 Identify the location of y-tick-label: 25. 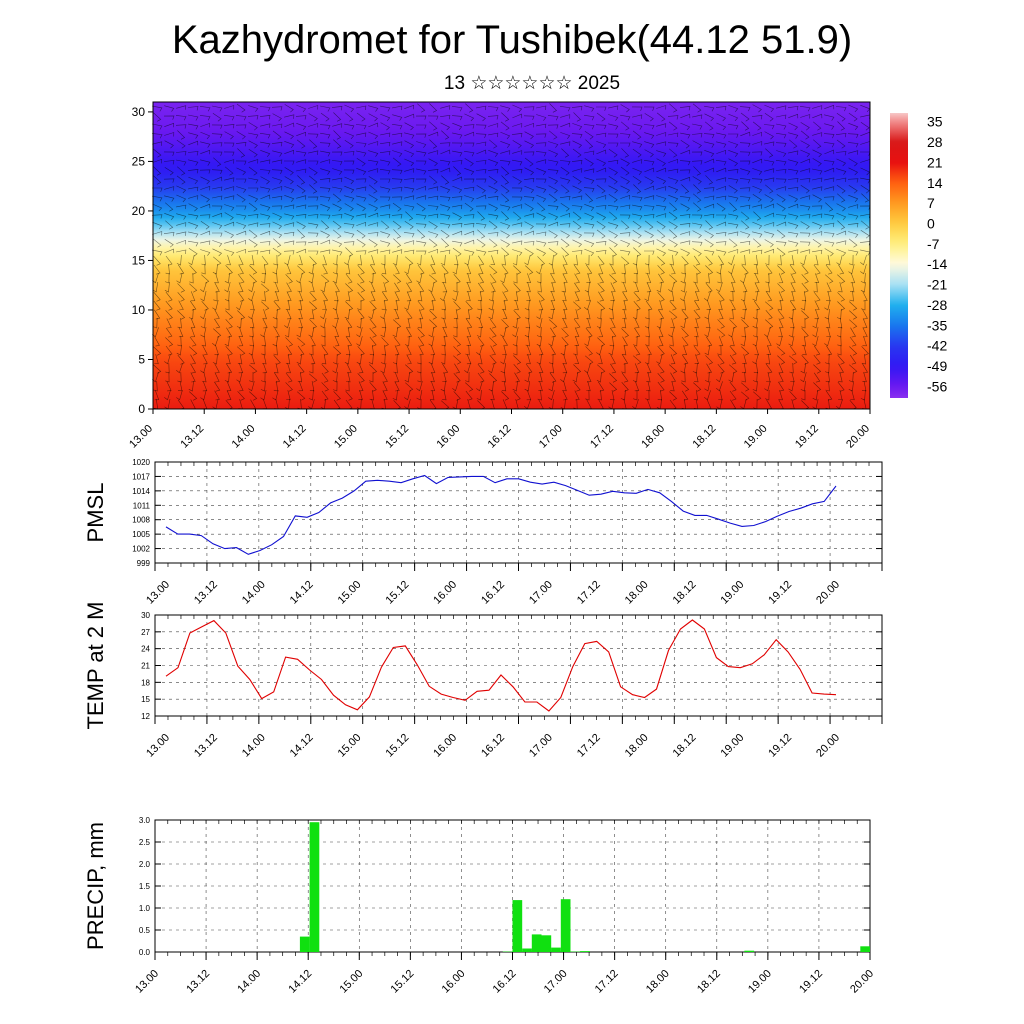
(139, 161).